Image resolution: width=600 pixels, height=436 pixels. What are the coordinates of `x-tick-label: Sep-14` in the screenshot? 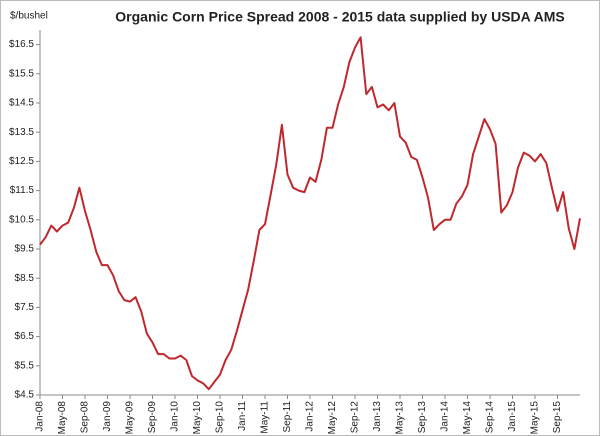 It's located at (490, 417).